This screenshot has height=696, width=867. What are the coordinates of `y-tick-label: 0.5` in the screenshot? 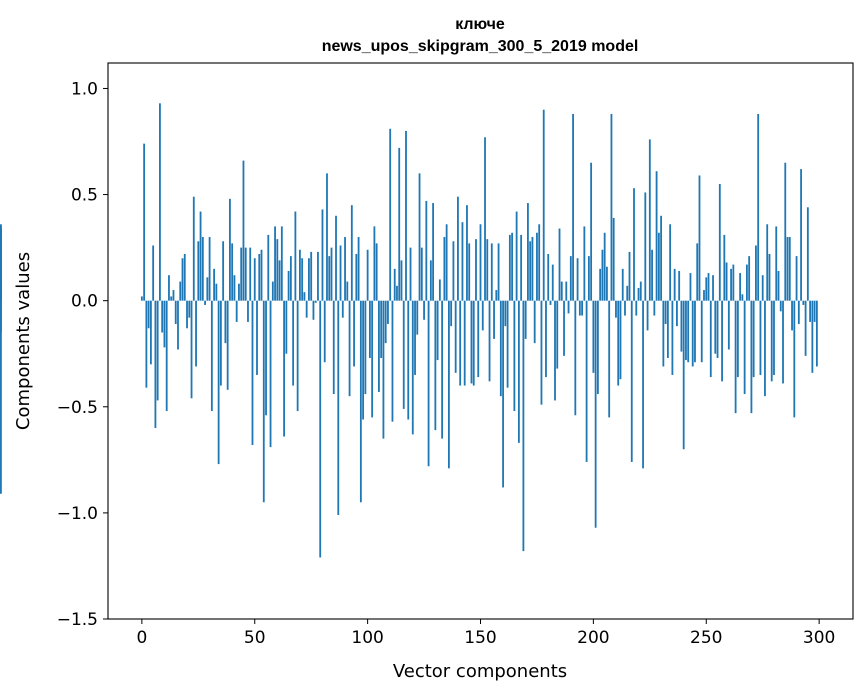 It's located at (84, 196).